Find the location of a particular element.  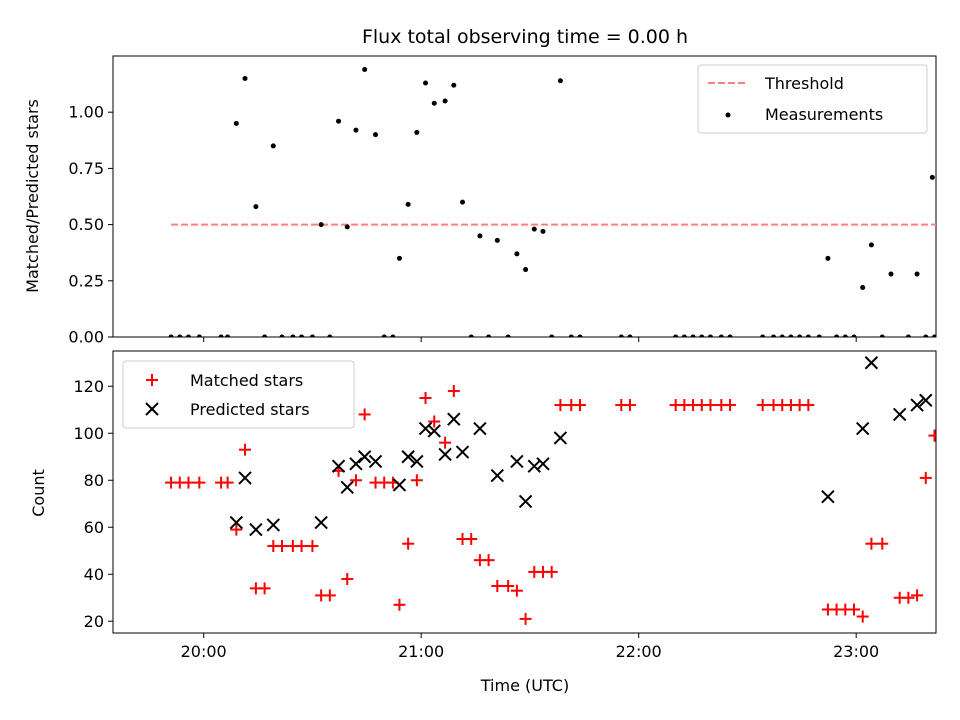

legend-matched-marker is located at coordinates (152, 380).